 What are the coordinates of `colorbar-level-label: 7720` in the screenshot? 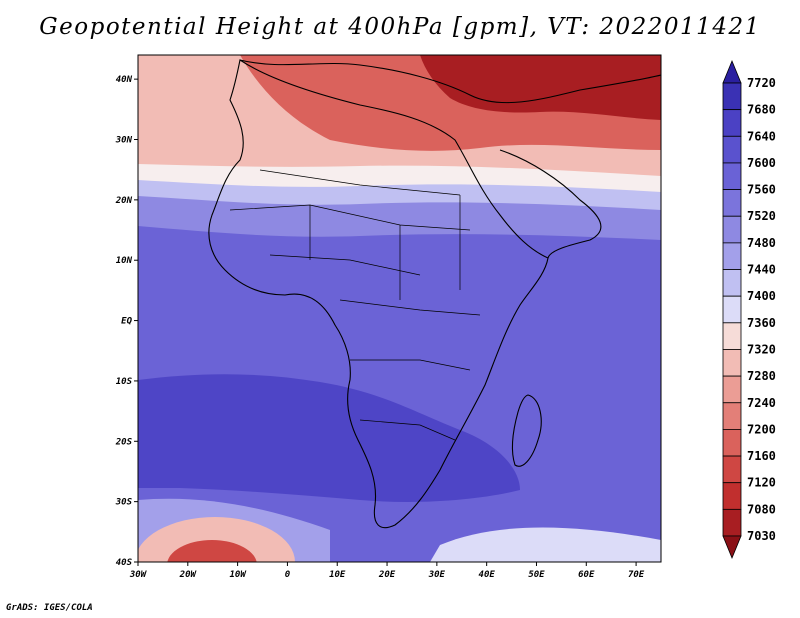 It's located at (761, 83).